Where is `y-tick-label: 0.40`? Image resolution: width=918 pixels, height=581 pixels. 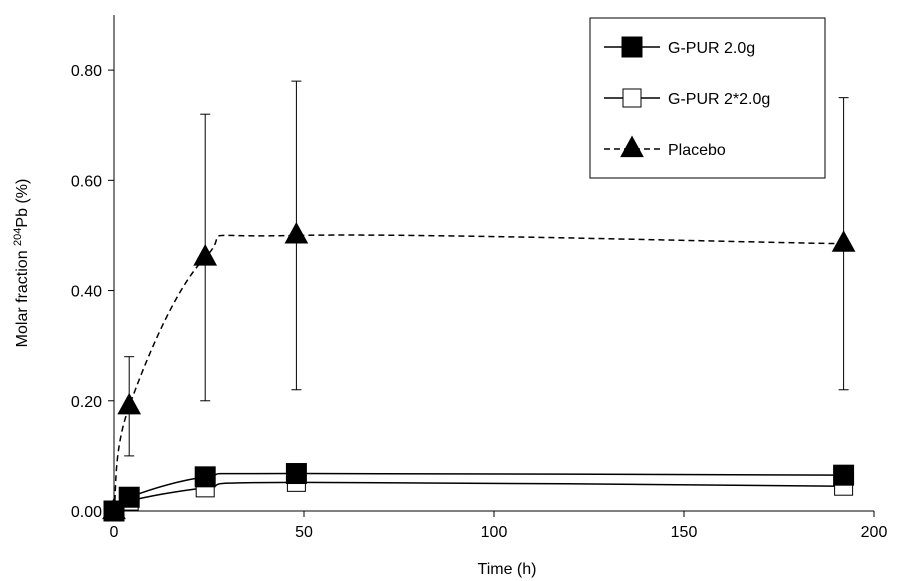
y-tick-label: 0.40 is located at coordinates (86, 292).